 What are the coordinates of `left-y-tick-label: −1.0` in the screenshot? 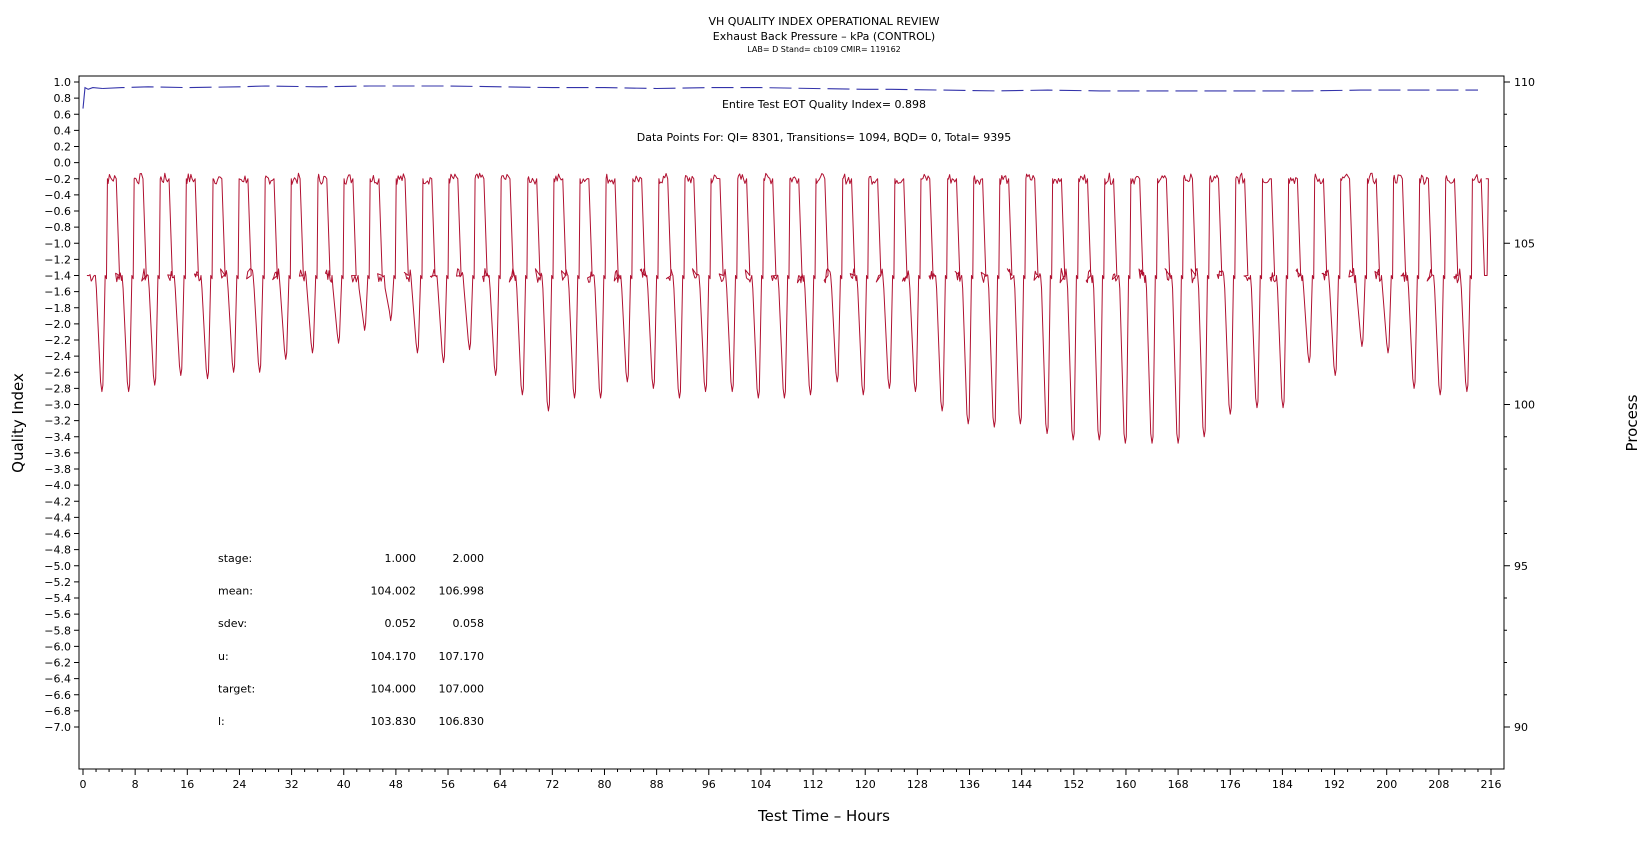 It's located at (57, 243).